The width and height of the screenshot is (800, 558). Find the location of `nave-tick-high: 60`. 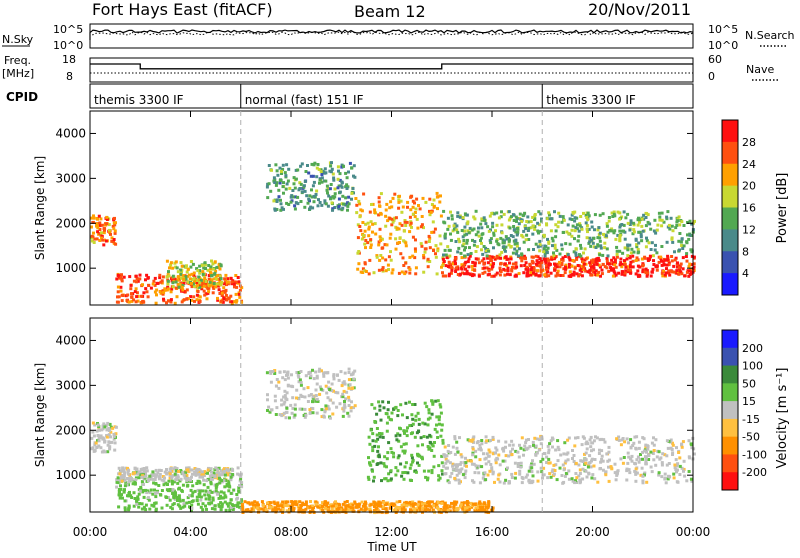

nave-tick-high: 60 is located at coordinates (715, 59).